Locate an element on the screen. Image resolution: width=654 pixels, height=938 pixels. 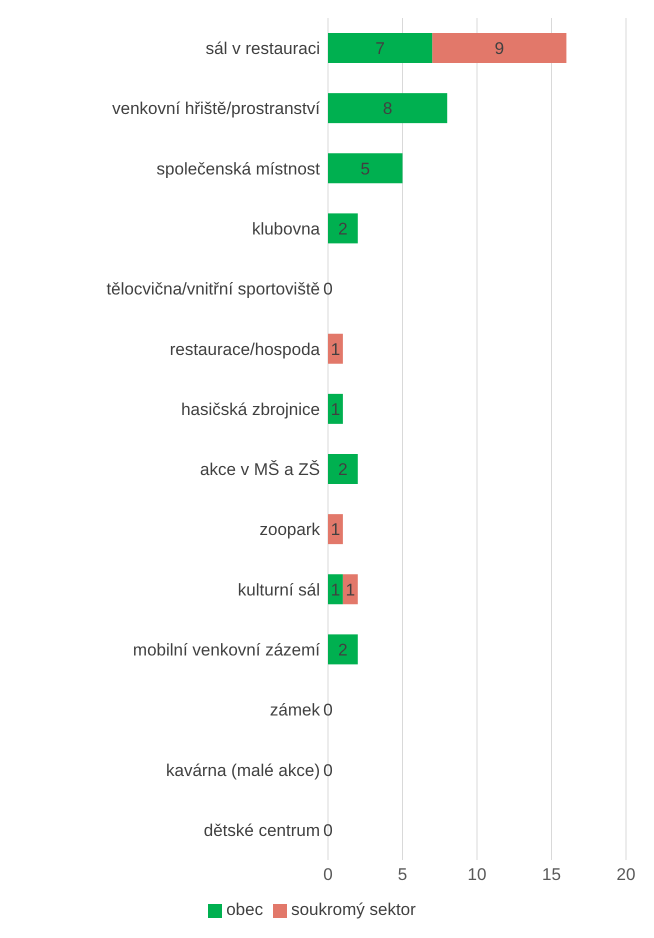
x-tick-label: 20 is located at coordinates (626, 874).